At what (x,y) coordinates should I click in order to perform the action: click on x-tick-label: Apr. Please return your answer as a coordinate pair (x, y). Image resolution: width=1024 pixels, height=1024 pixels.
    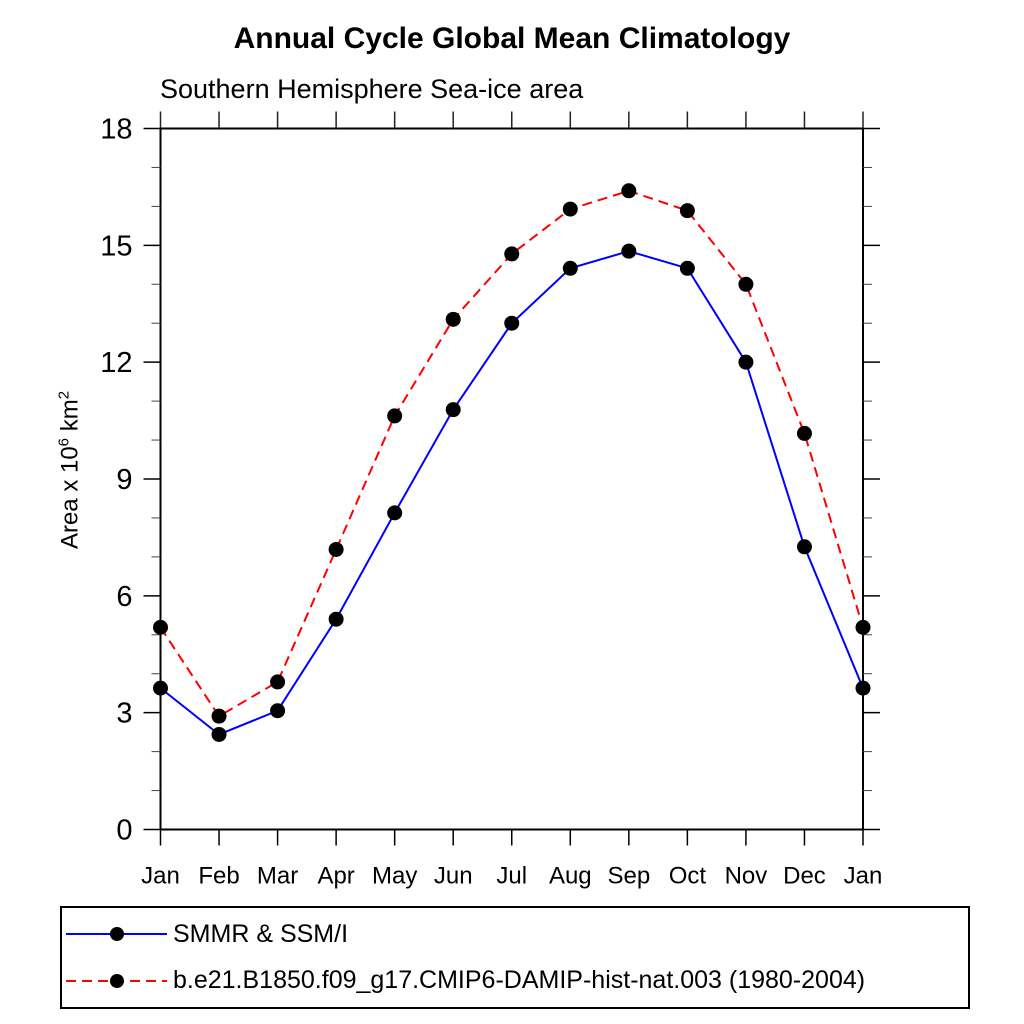
    Looking at the image, I should click on (335, 876).